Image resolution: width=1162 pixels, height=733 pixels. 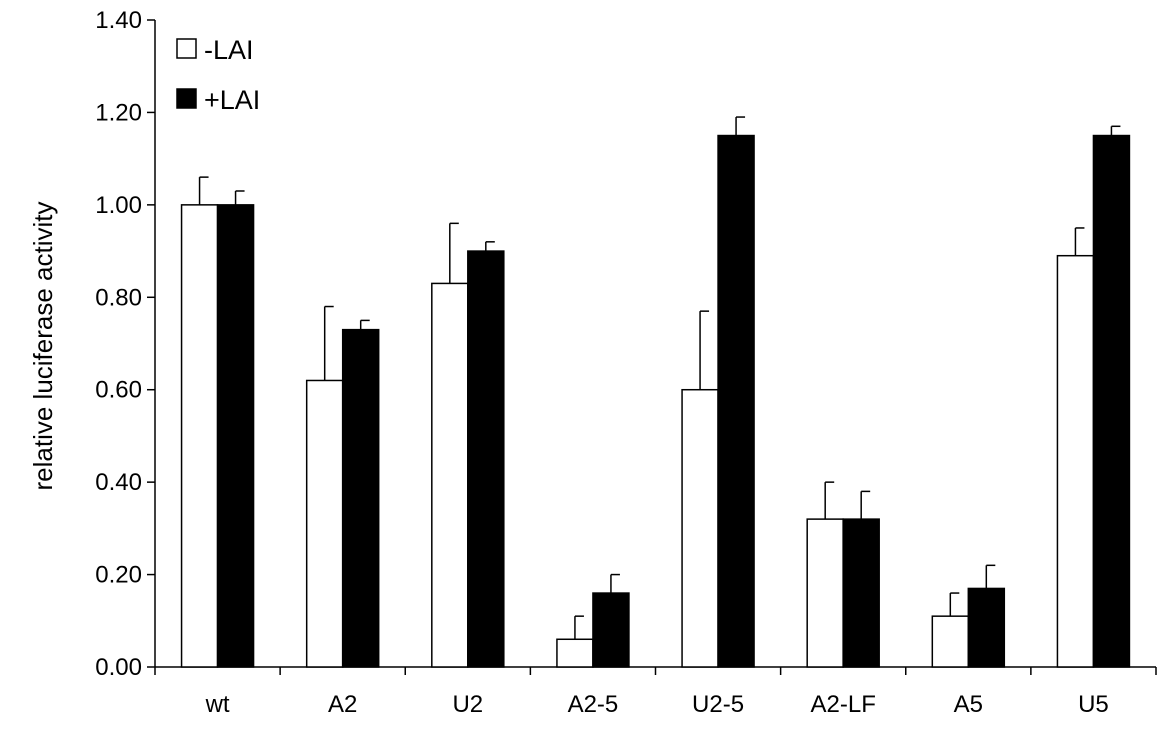 What do you see at coordinates (467, 704) in the screenshot?
I see `category-label: U2` at bounding box center [467, 704].